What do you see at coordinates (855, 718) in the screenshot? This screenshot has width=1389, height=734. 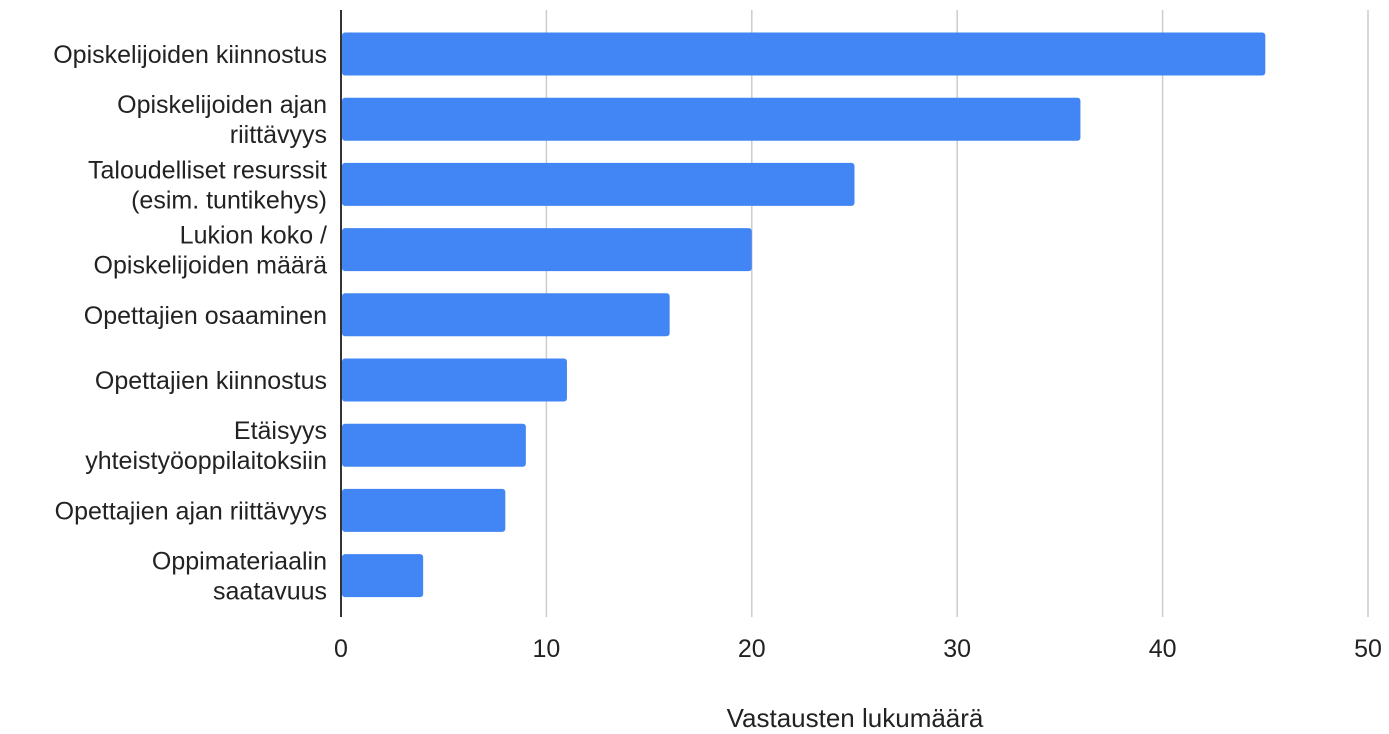 I see `x-axis-title: Vastausten lukumäärä` at bounding box center [855, 718].